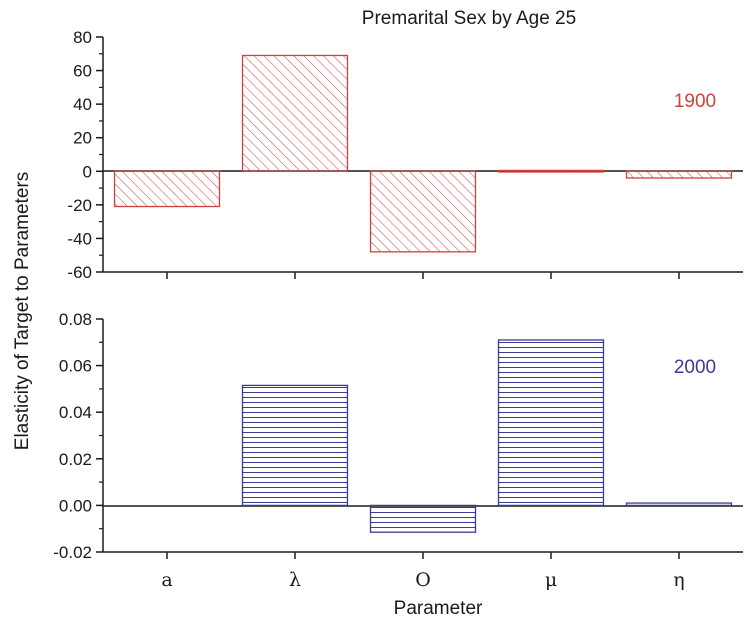 This screenshot has width=749, height=621. Describe the element at coordinates (79, 238) in the screenshot. I see `y-tick-label: -40` at that location.